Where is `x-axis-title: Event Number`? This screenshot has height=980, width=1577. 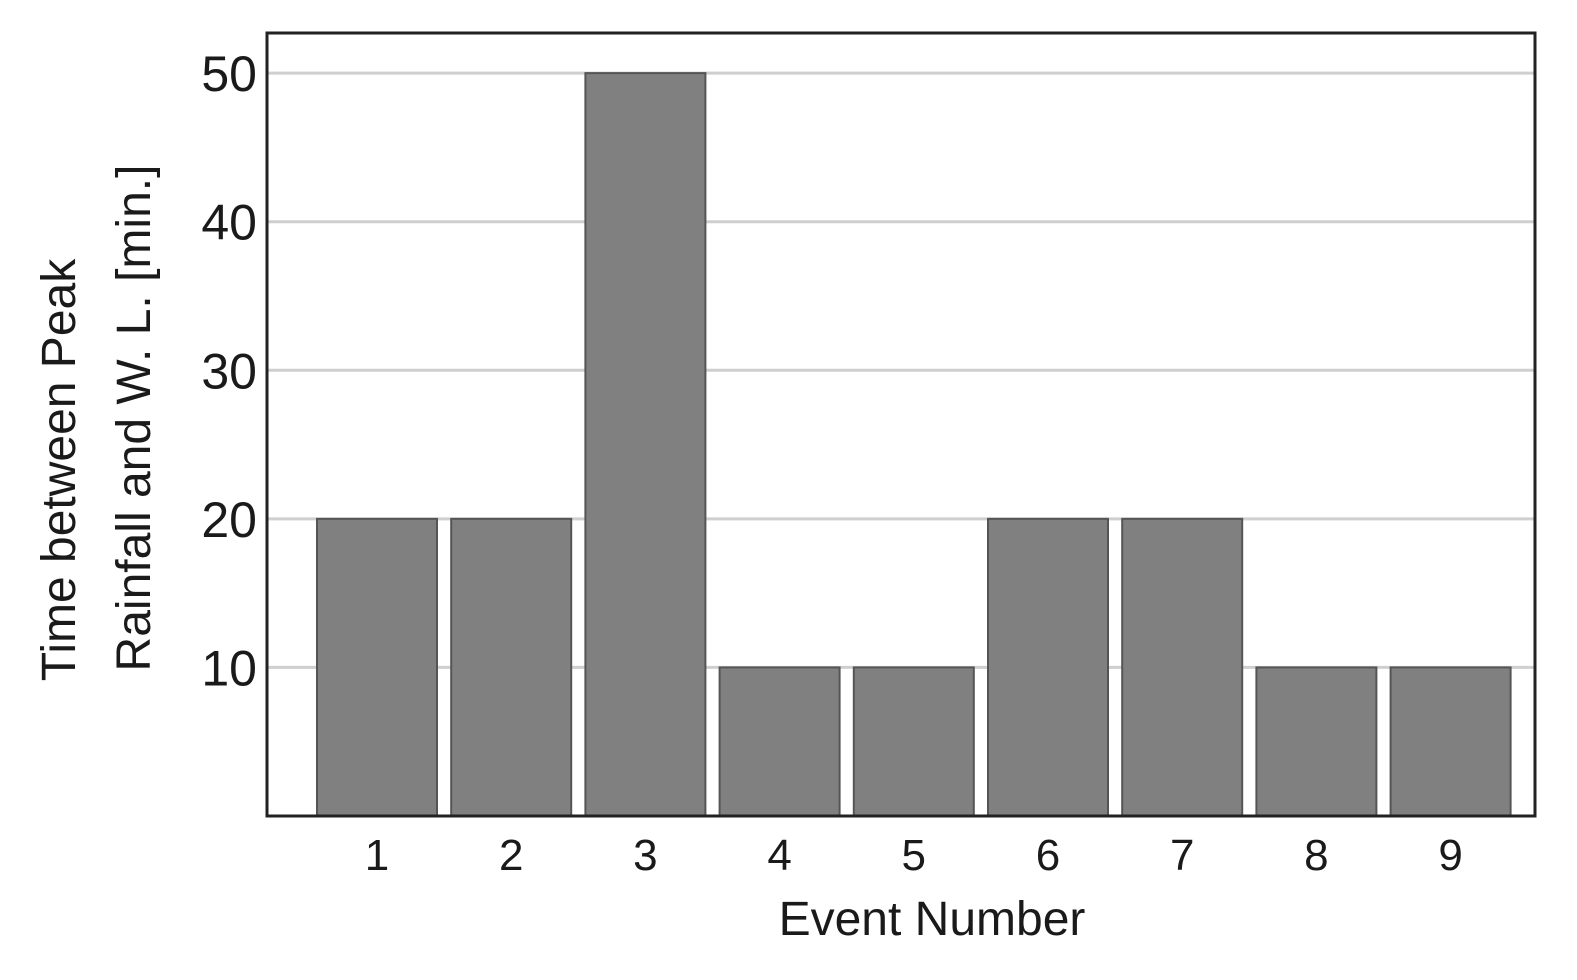
x-axis-title: Event Number is located at coordinates (932, 919).